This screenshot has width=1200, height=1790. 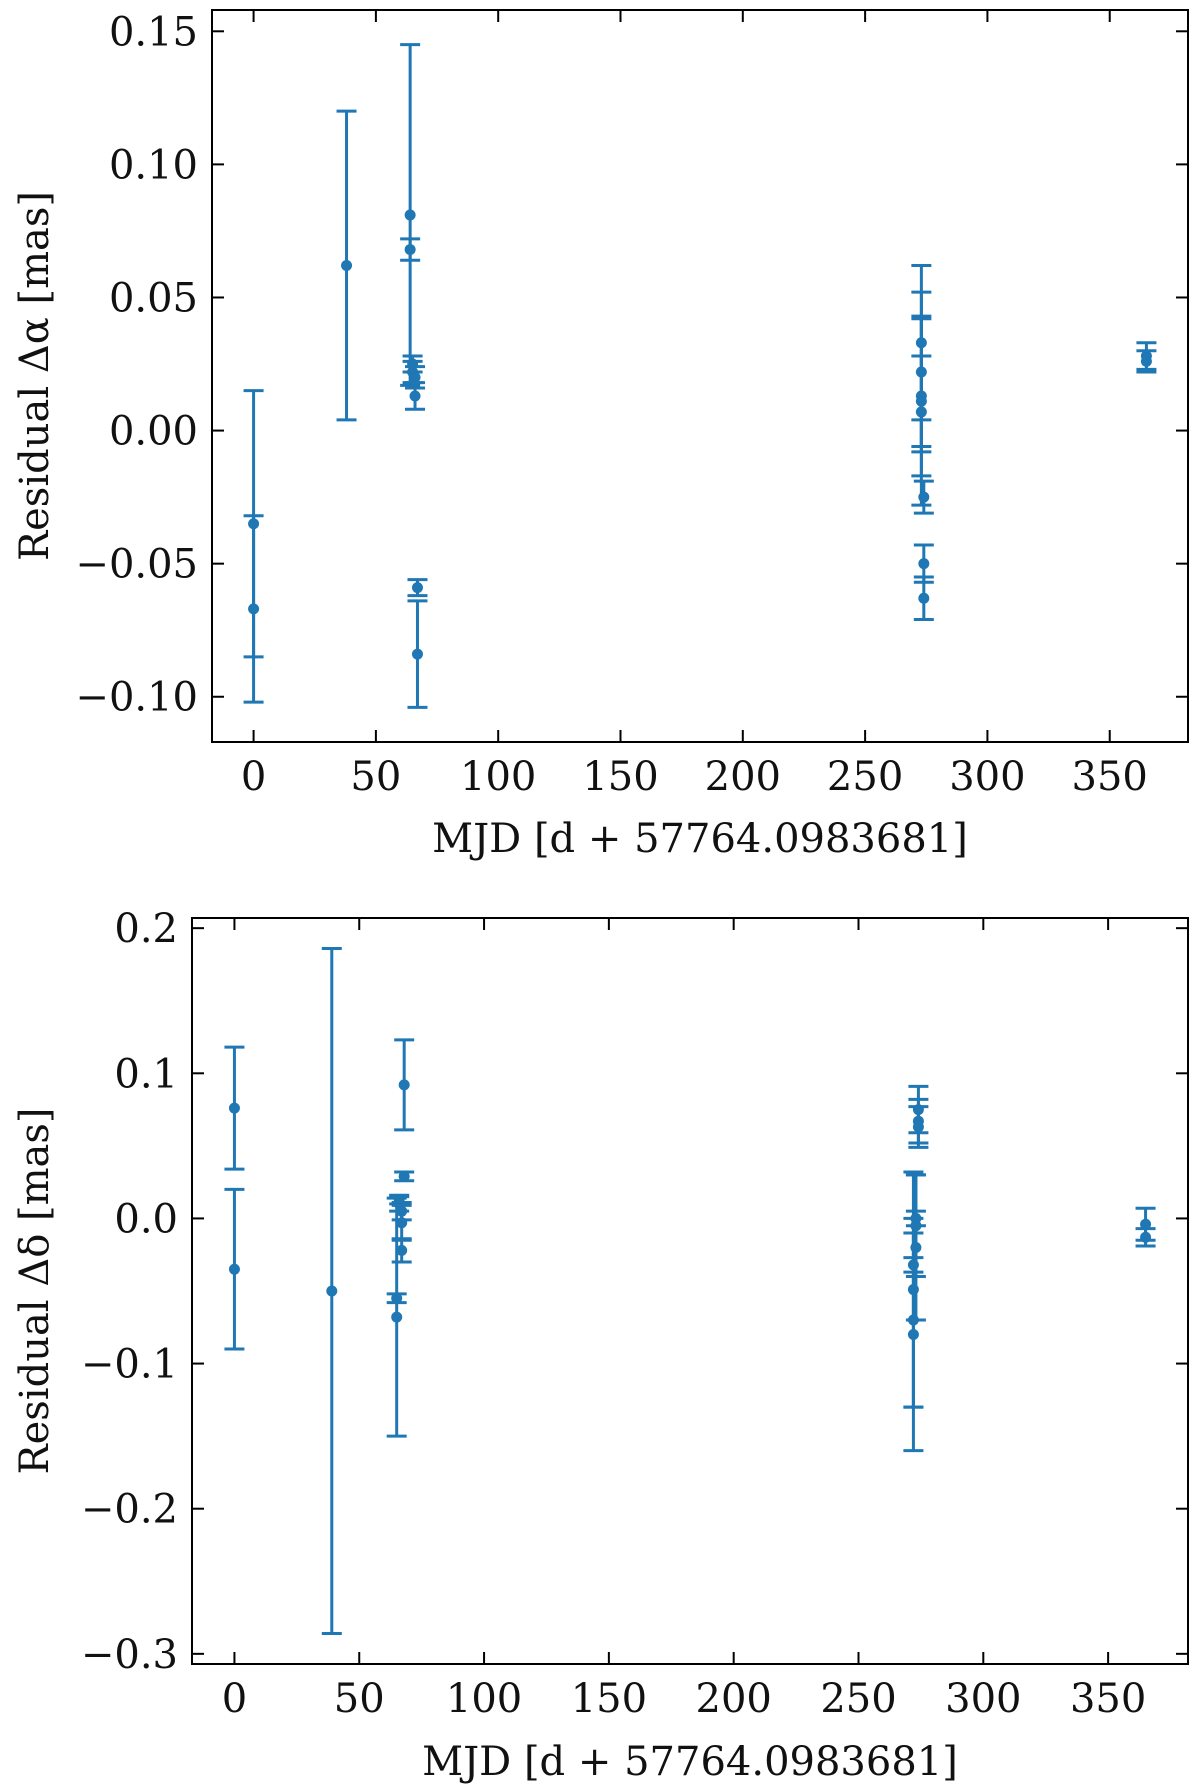 I want to click on ra-y-tick-label: 0.05, so click(x=153, y=298).